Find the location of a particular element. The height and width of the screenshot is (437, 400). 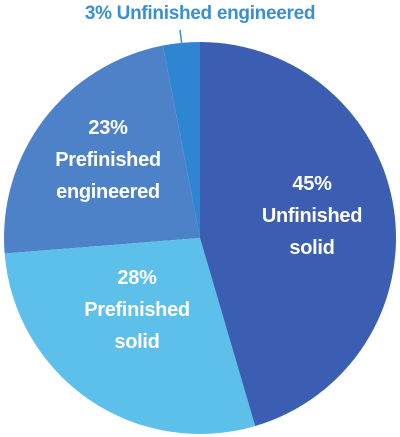

value-label: 23% is located at coordinates (108, 128).